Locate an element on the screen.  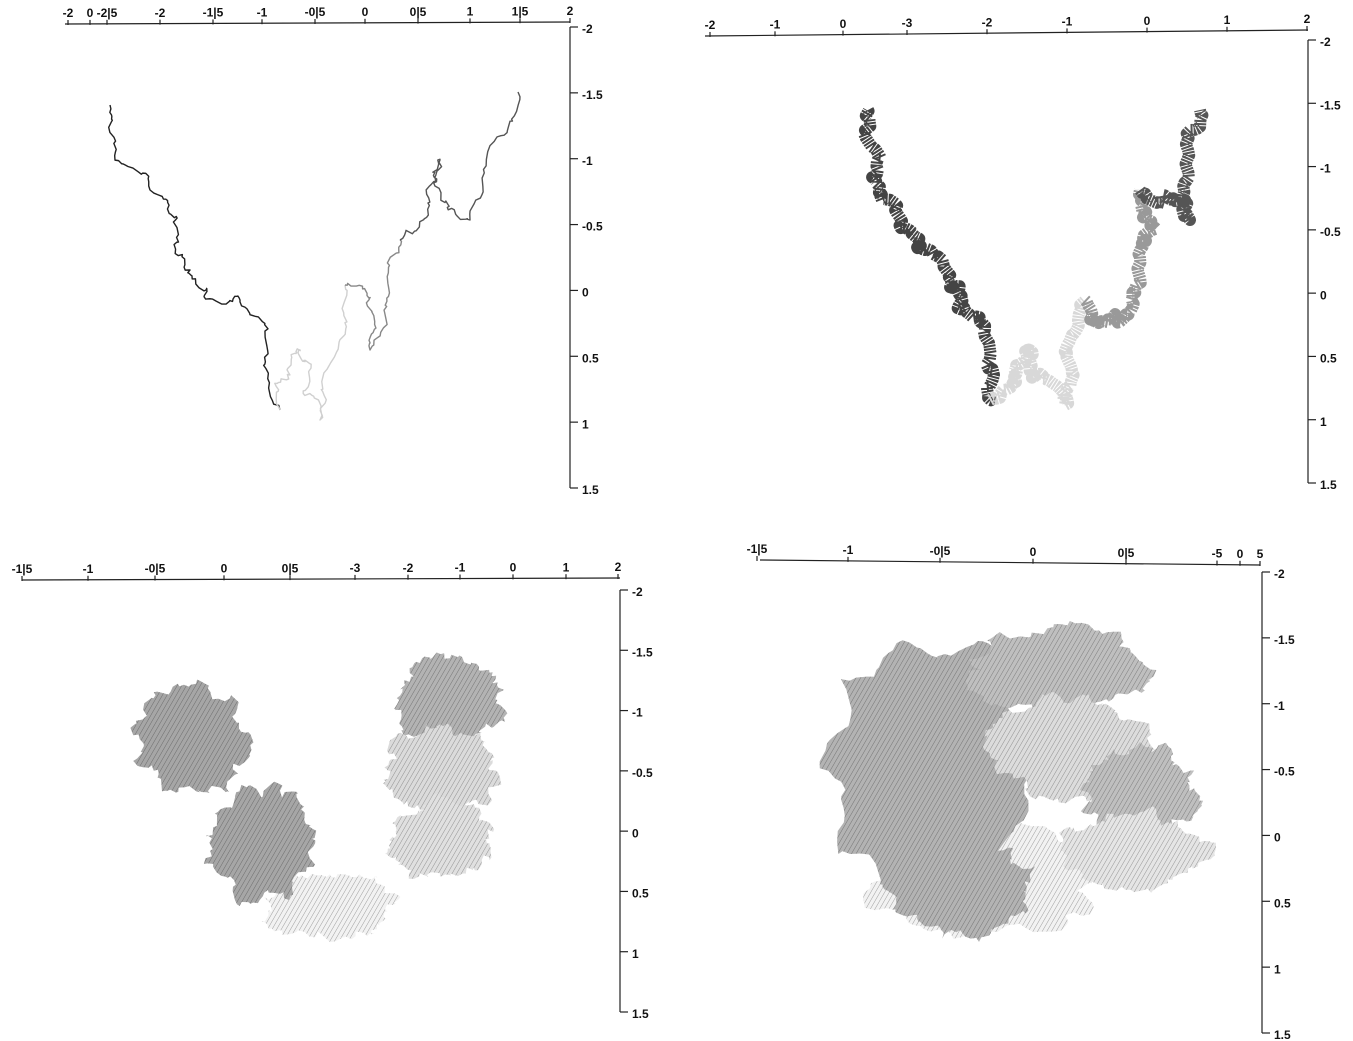
x-tick-label: -5 is located at coordinates (1217, 554).